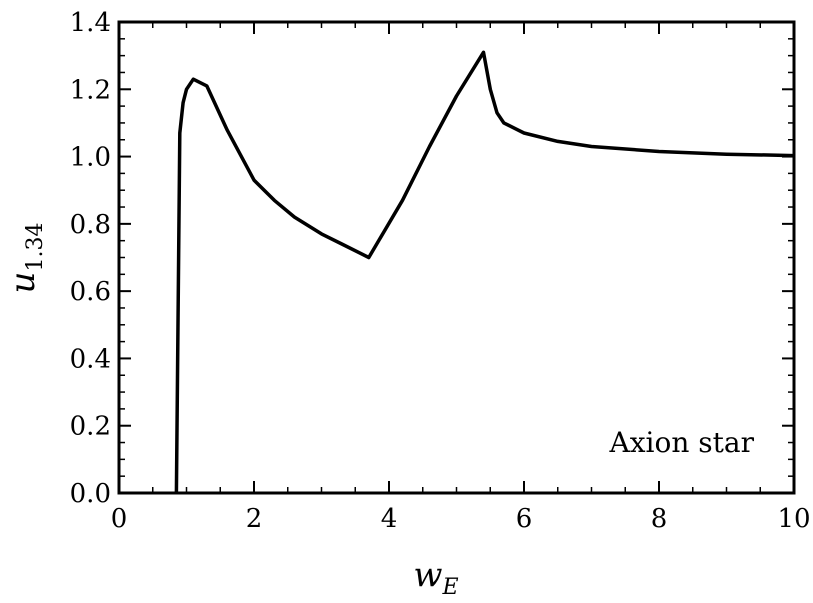 The image size is (813, 603). I want to click on x-tick-label: 8, so click(659, 519).